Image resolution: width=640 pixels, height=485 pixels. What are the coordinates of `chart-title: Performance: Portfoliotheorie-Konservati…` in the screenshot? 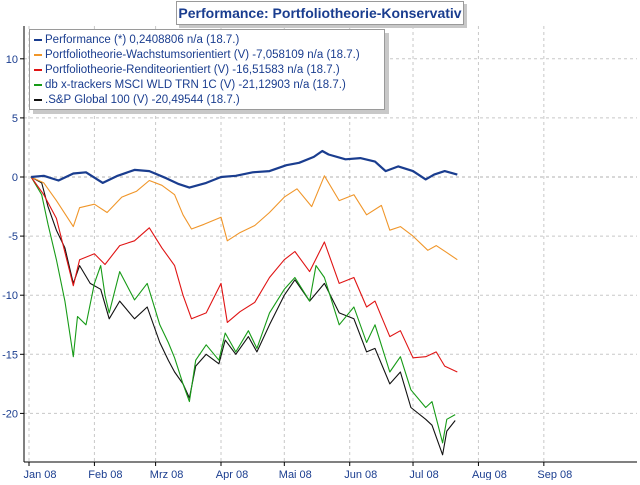 It's located at (320, 13).